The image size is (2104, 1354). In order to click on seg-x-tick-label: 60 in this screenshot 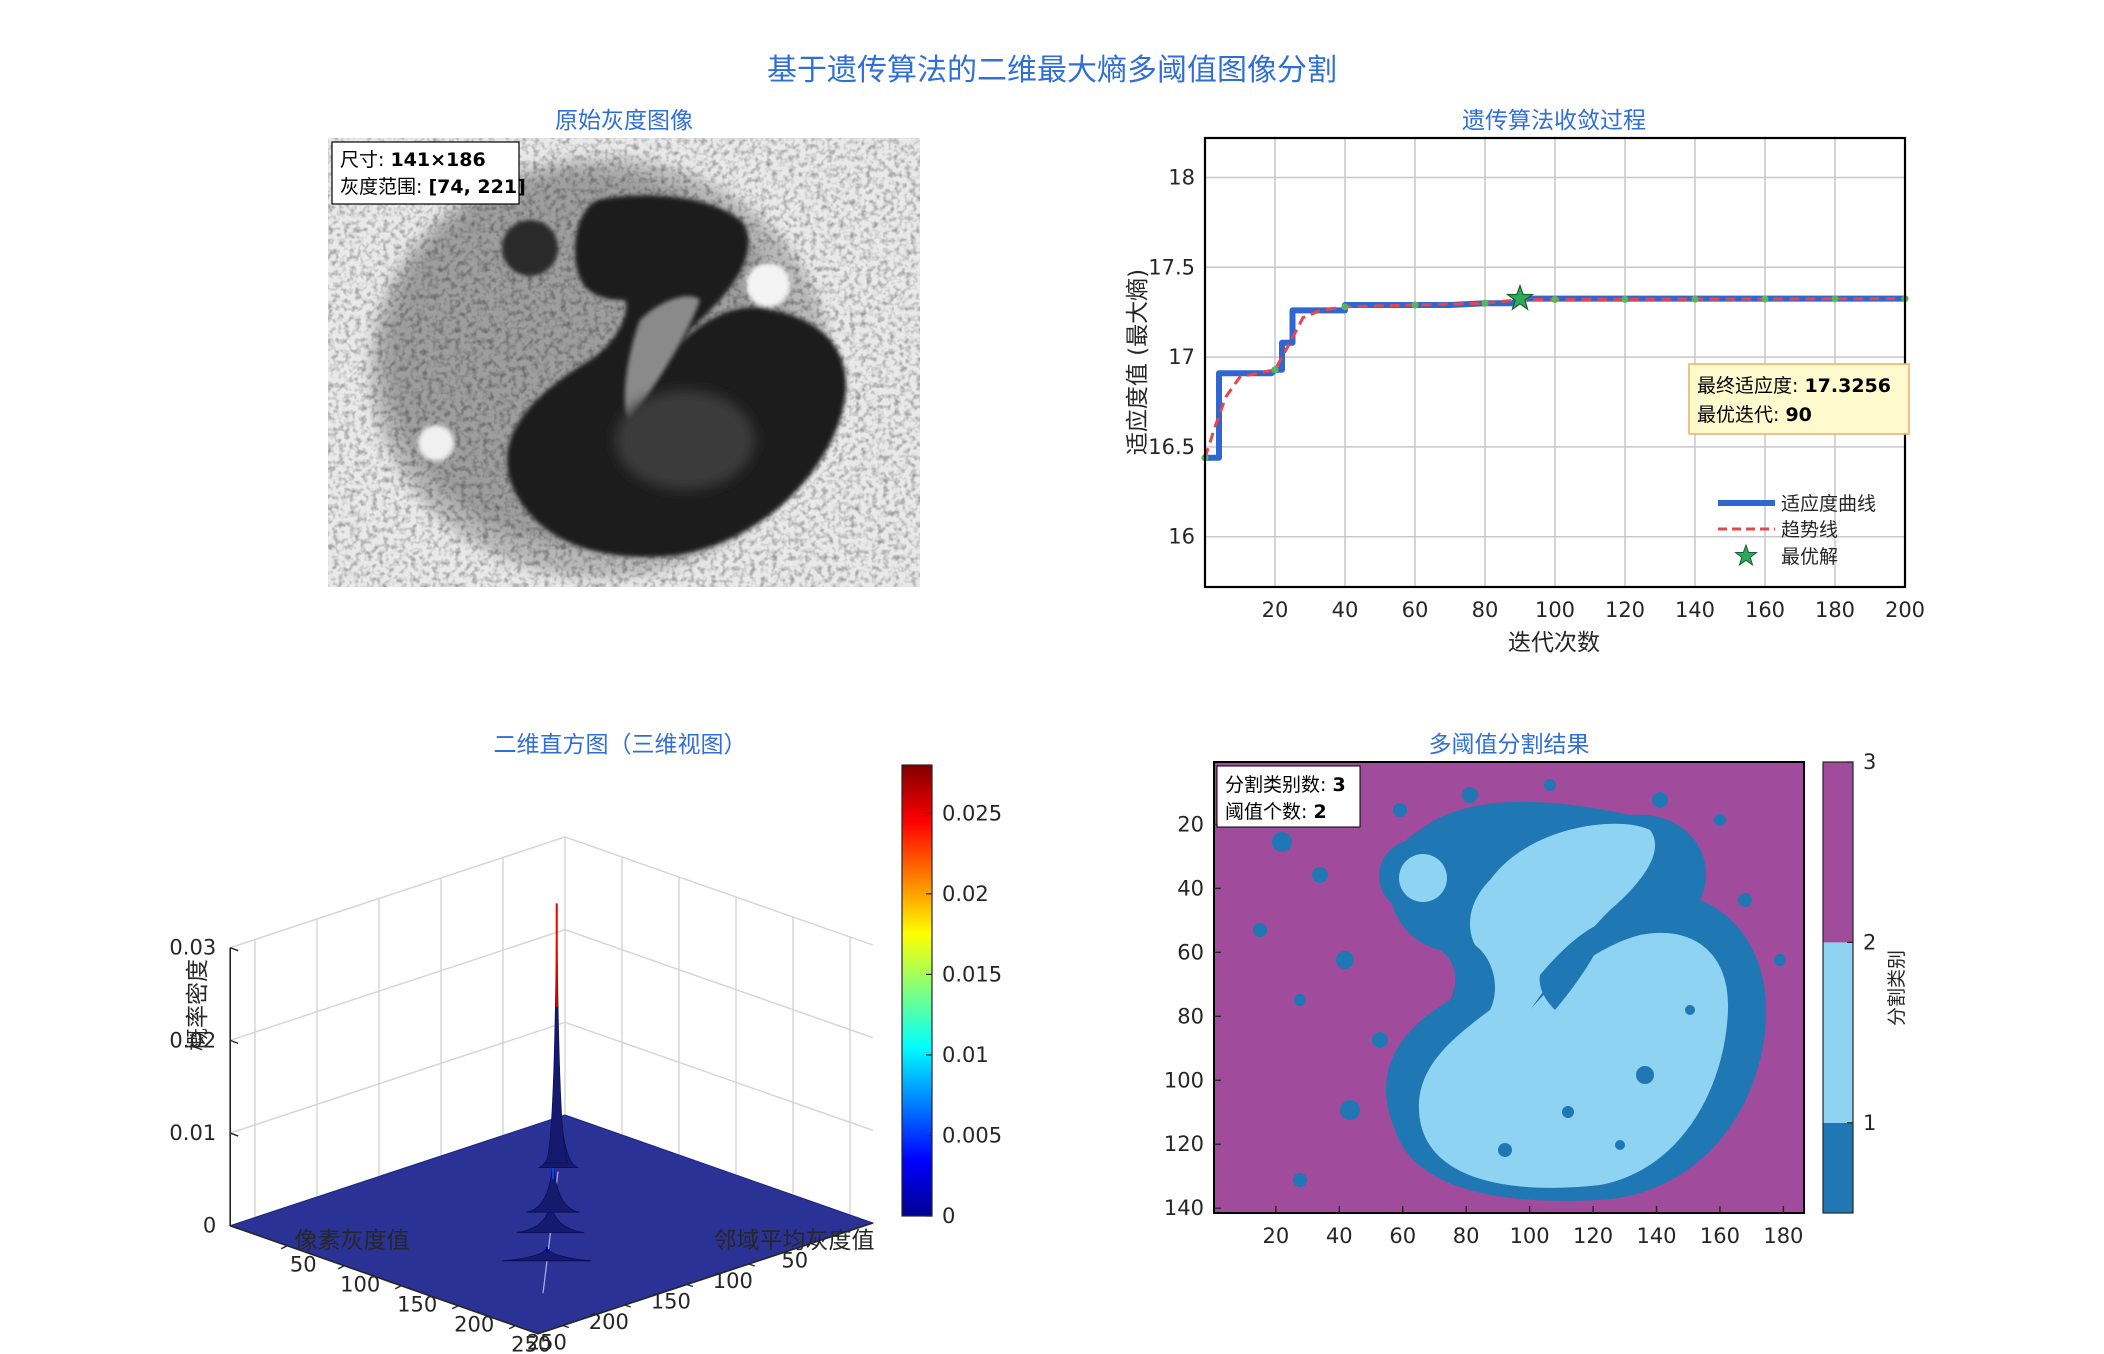, I will do `click(1402, 1236)`.